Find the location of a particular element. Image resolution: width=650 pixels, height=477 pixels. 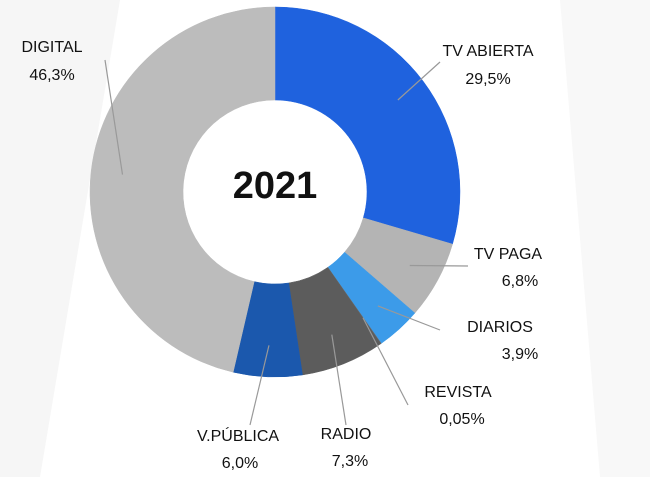

value-label: 46,3% is located at coordinates (51, 75).